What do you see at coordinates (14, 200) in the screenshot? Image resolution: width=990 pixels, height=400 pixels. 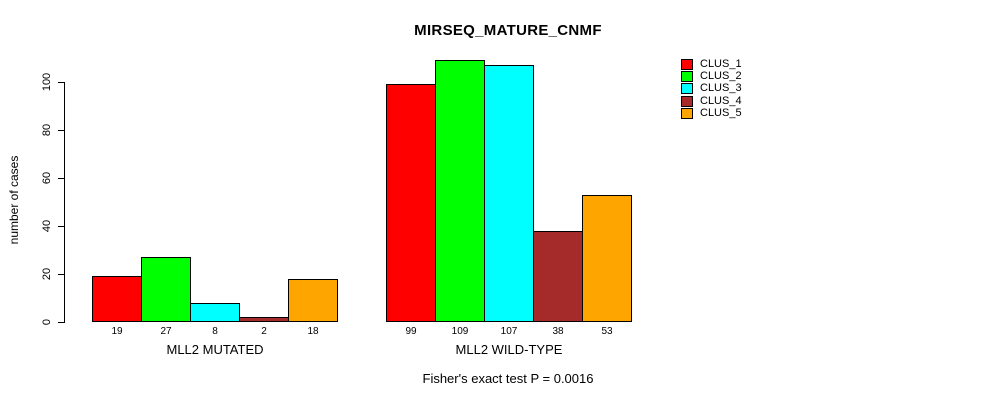 I see `y-axis-label: number of cases` at bounding box center [14, 200].